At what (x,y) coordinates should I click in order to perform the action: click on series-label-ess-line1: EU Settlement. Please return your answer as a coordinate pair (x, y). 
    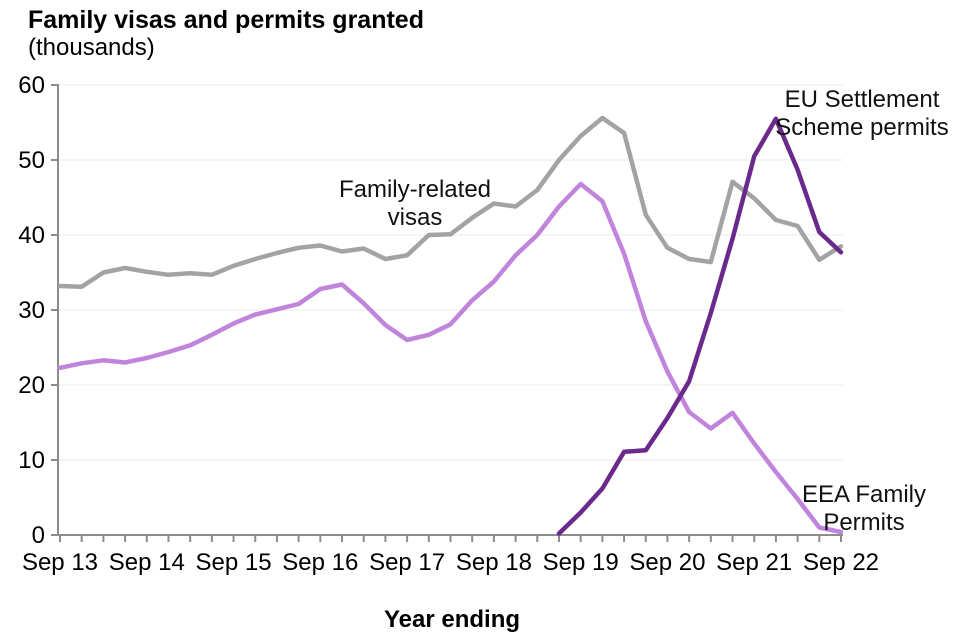
    Looking at the image, I should click on (862, 99).